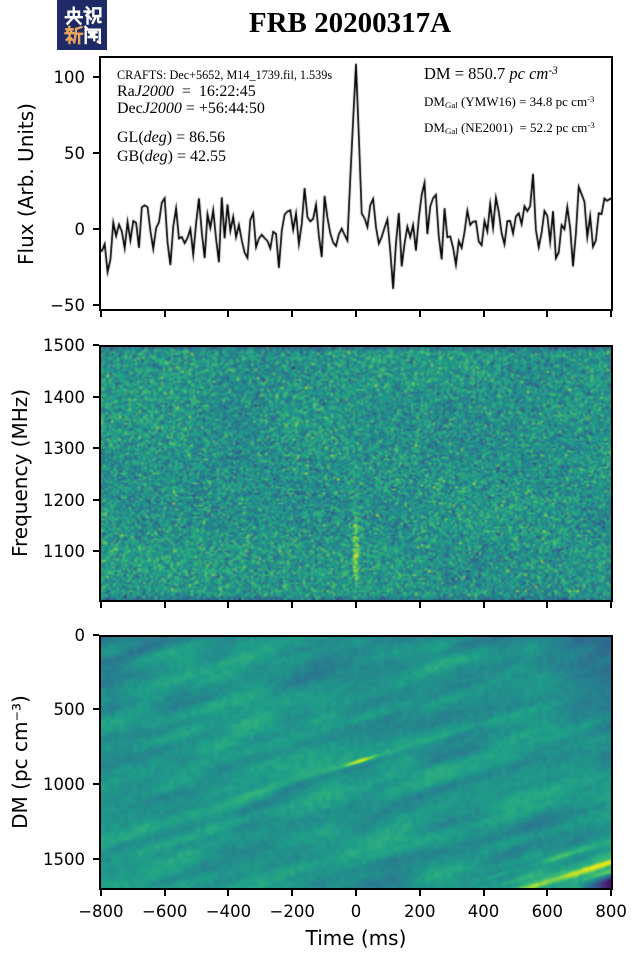 The image size is (640, 957). What do you see at coordinates (130, 108) in the screenshot?
I see `annotation-segment: Dec` at bounding box center [130, 108].